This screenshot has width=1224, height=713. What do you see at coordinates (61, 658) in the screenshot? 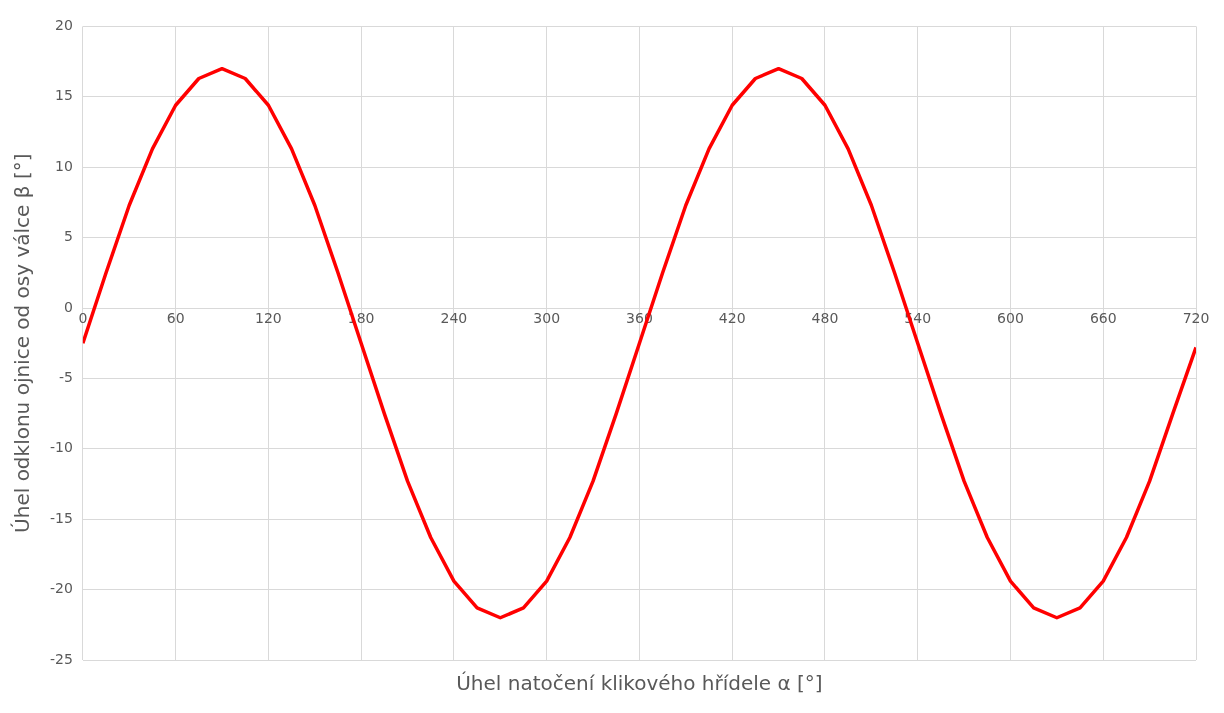
I see `y-tick-label: -25` at bounding box center [61, 658].